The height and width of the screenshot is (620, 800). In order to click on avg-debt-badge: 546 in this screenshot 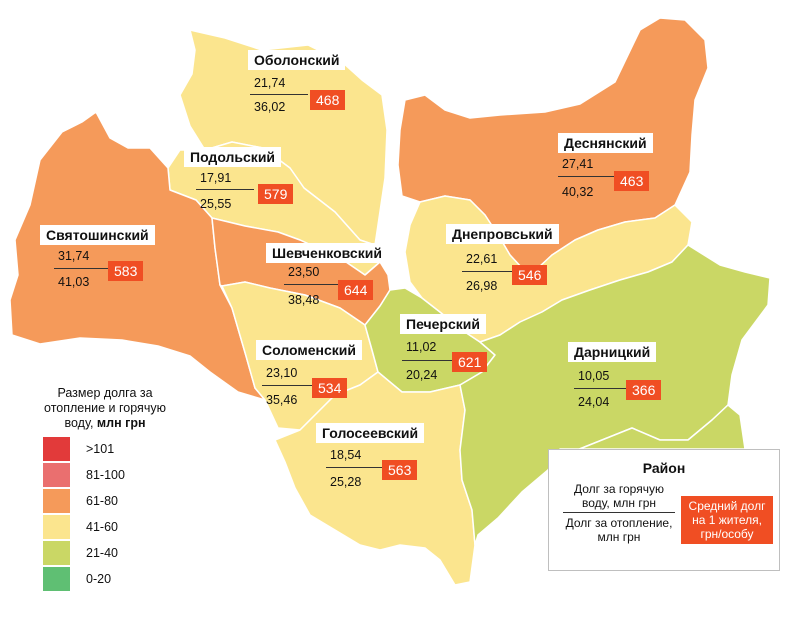, I will do `click(530, 275)`.